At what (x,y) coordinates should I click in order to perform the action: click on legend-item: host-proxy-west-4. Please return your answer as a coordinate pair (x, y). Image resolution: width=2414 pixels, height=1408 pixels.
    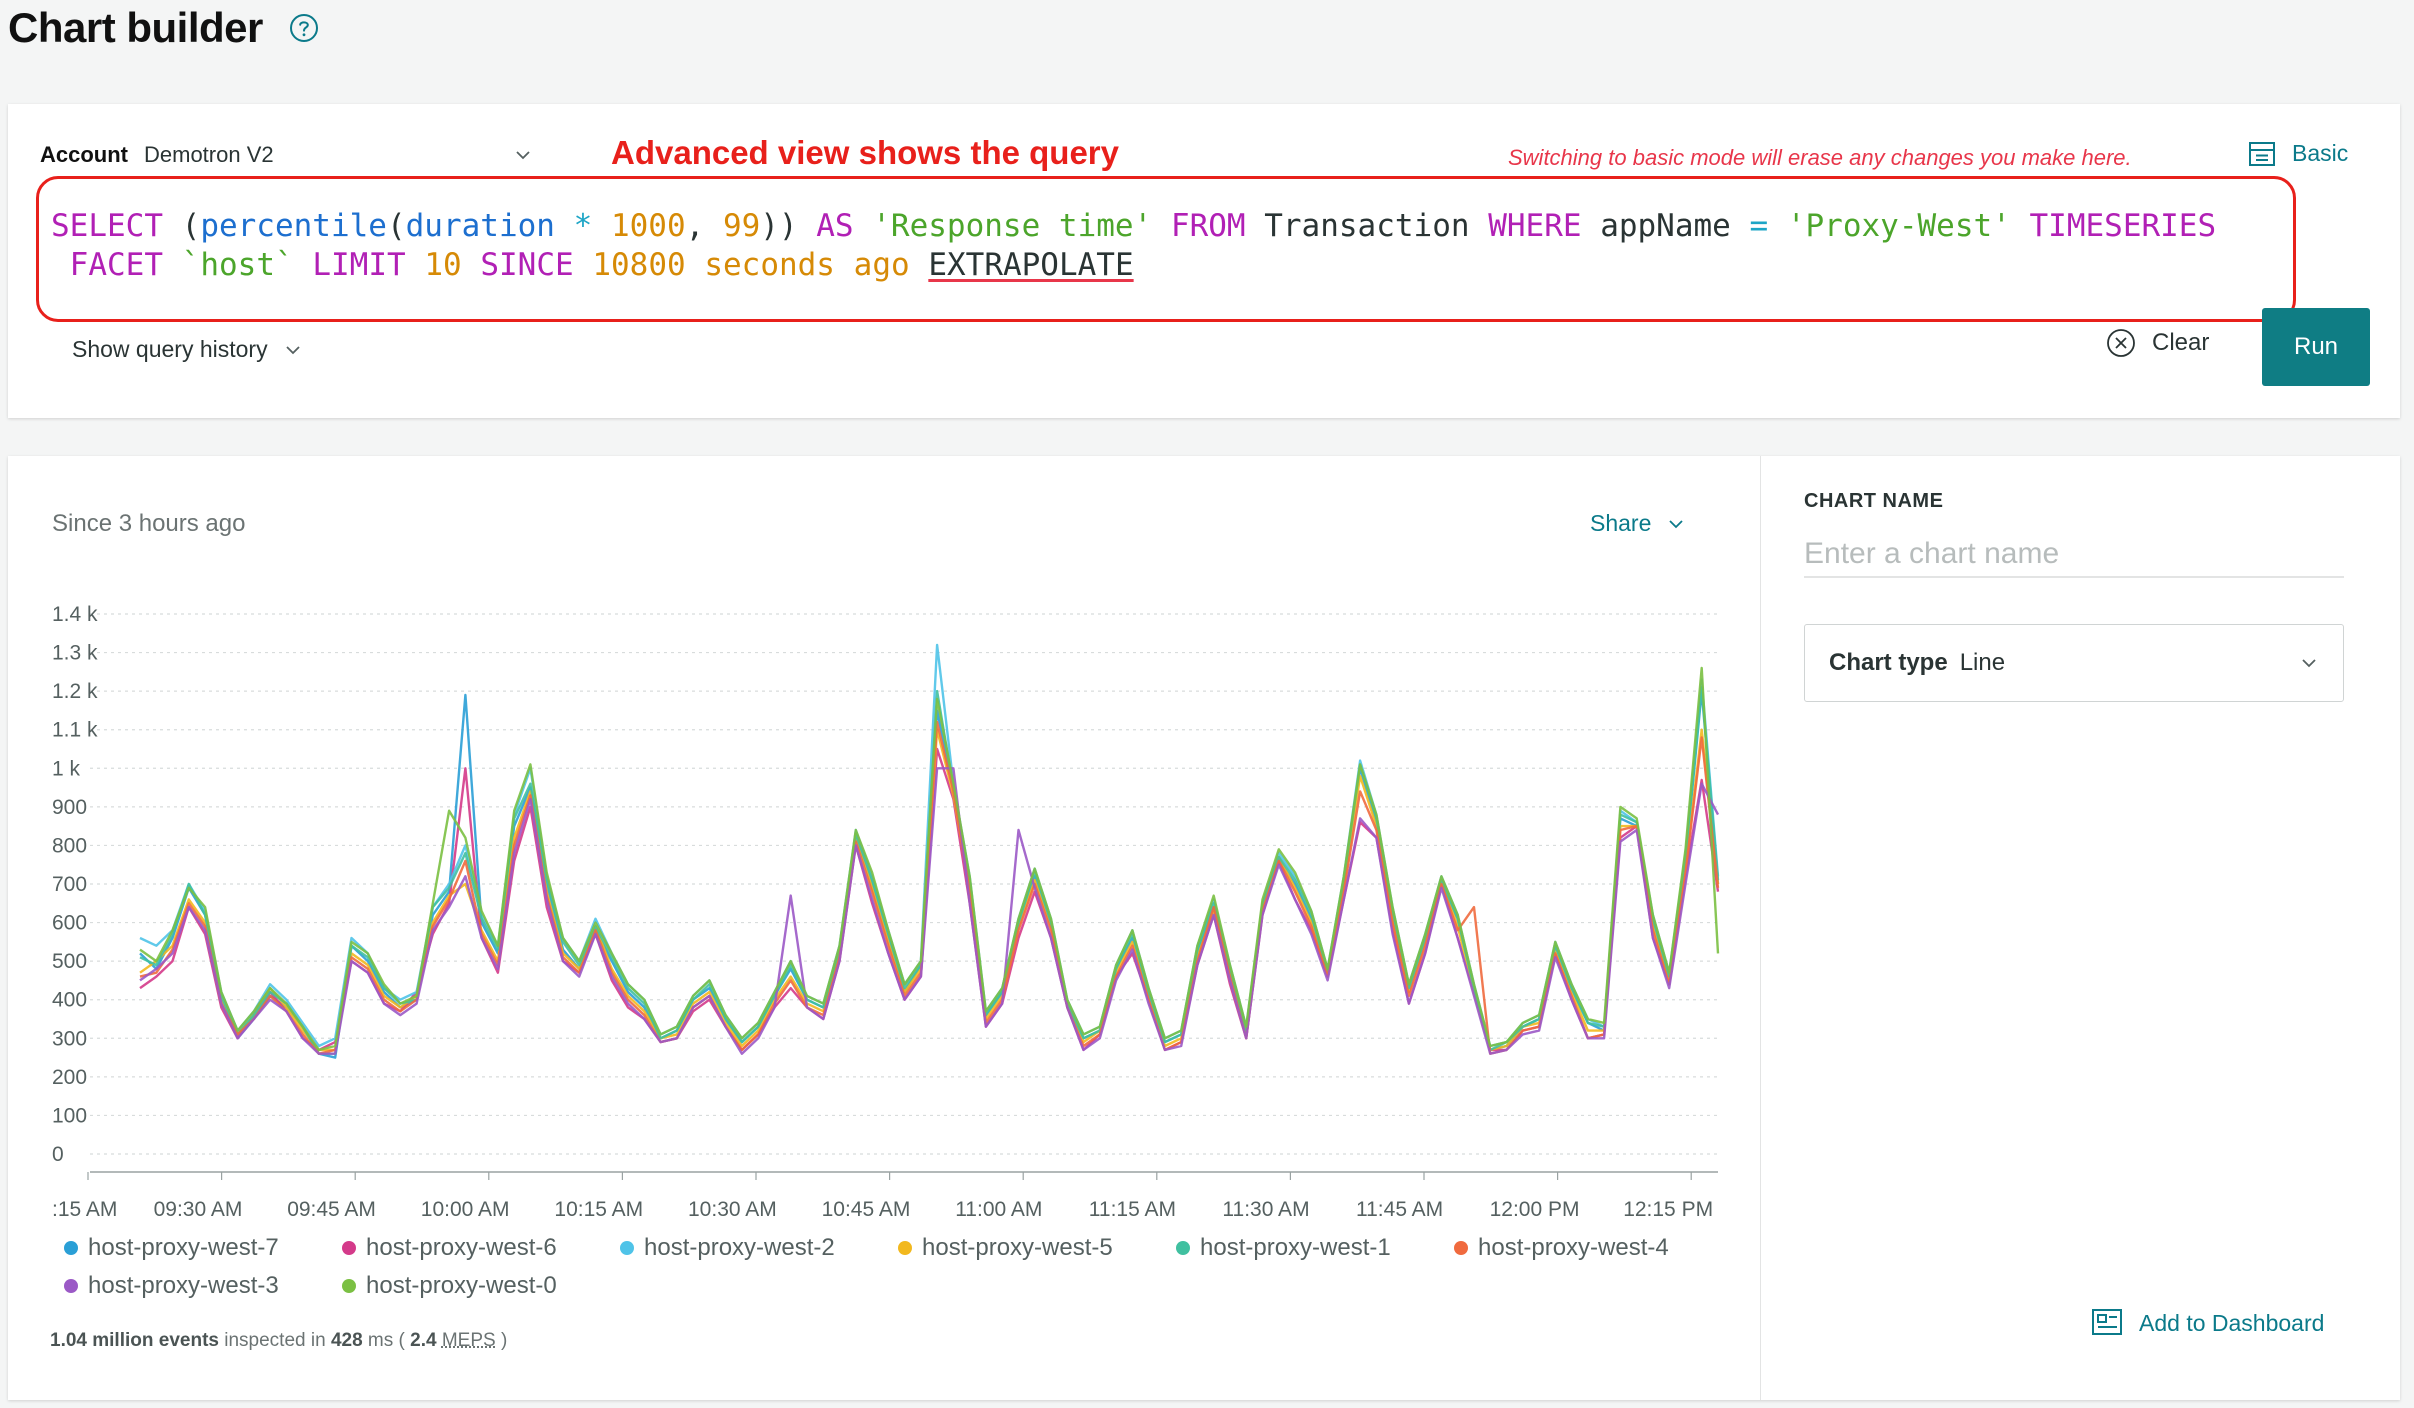
    Looking at the image, I should click on (1561, 1248).